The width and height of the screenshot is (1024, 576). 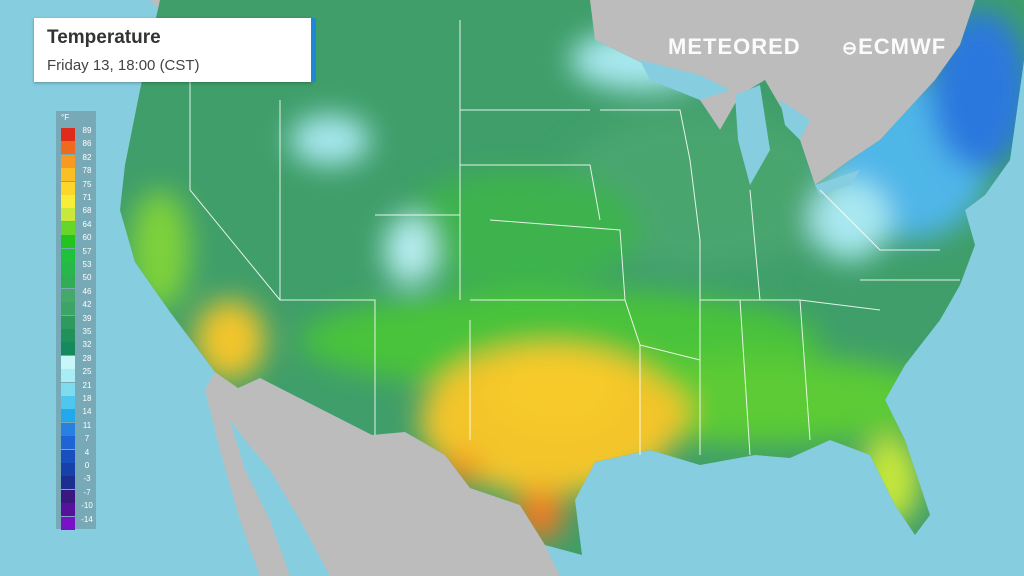 What do you see at coordinates (87, 238) in the screenshot?
I see `legend-label: 60` at bounding box center [87, 238].